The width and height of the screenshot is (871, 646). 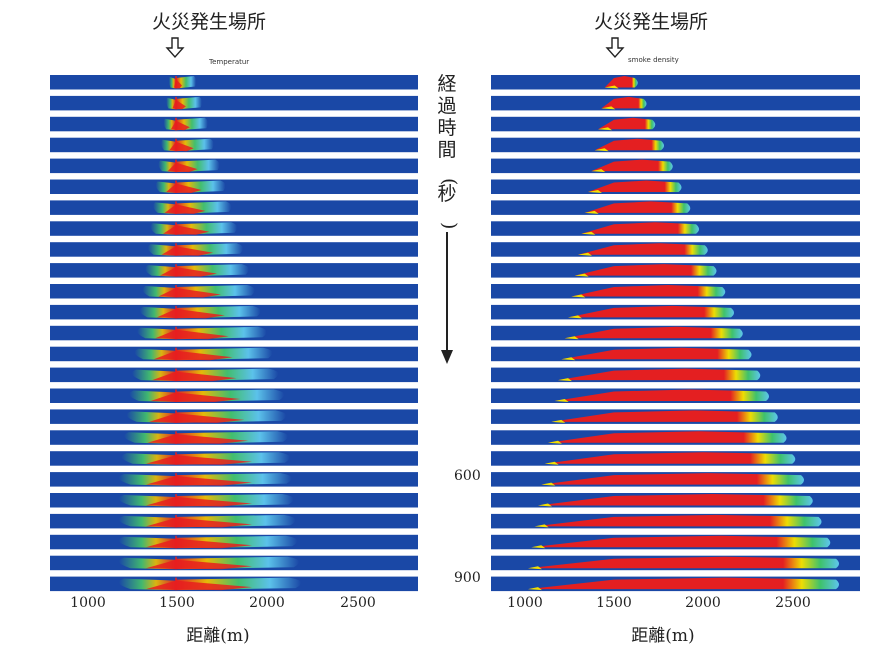 I want to click on time-axis-label-char: ), so click(x=449, y=225).